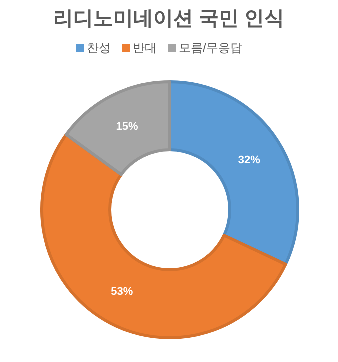  What do you see at coordinates (145, 48) in the screenshot?
I see `legend-label: 반대` at bounding box center [145, 48].